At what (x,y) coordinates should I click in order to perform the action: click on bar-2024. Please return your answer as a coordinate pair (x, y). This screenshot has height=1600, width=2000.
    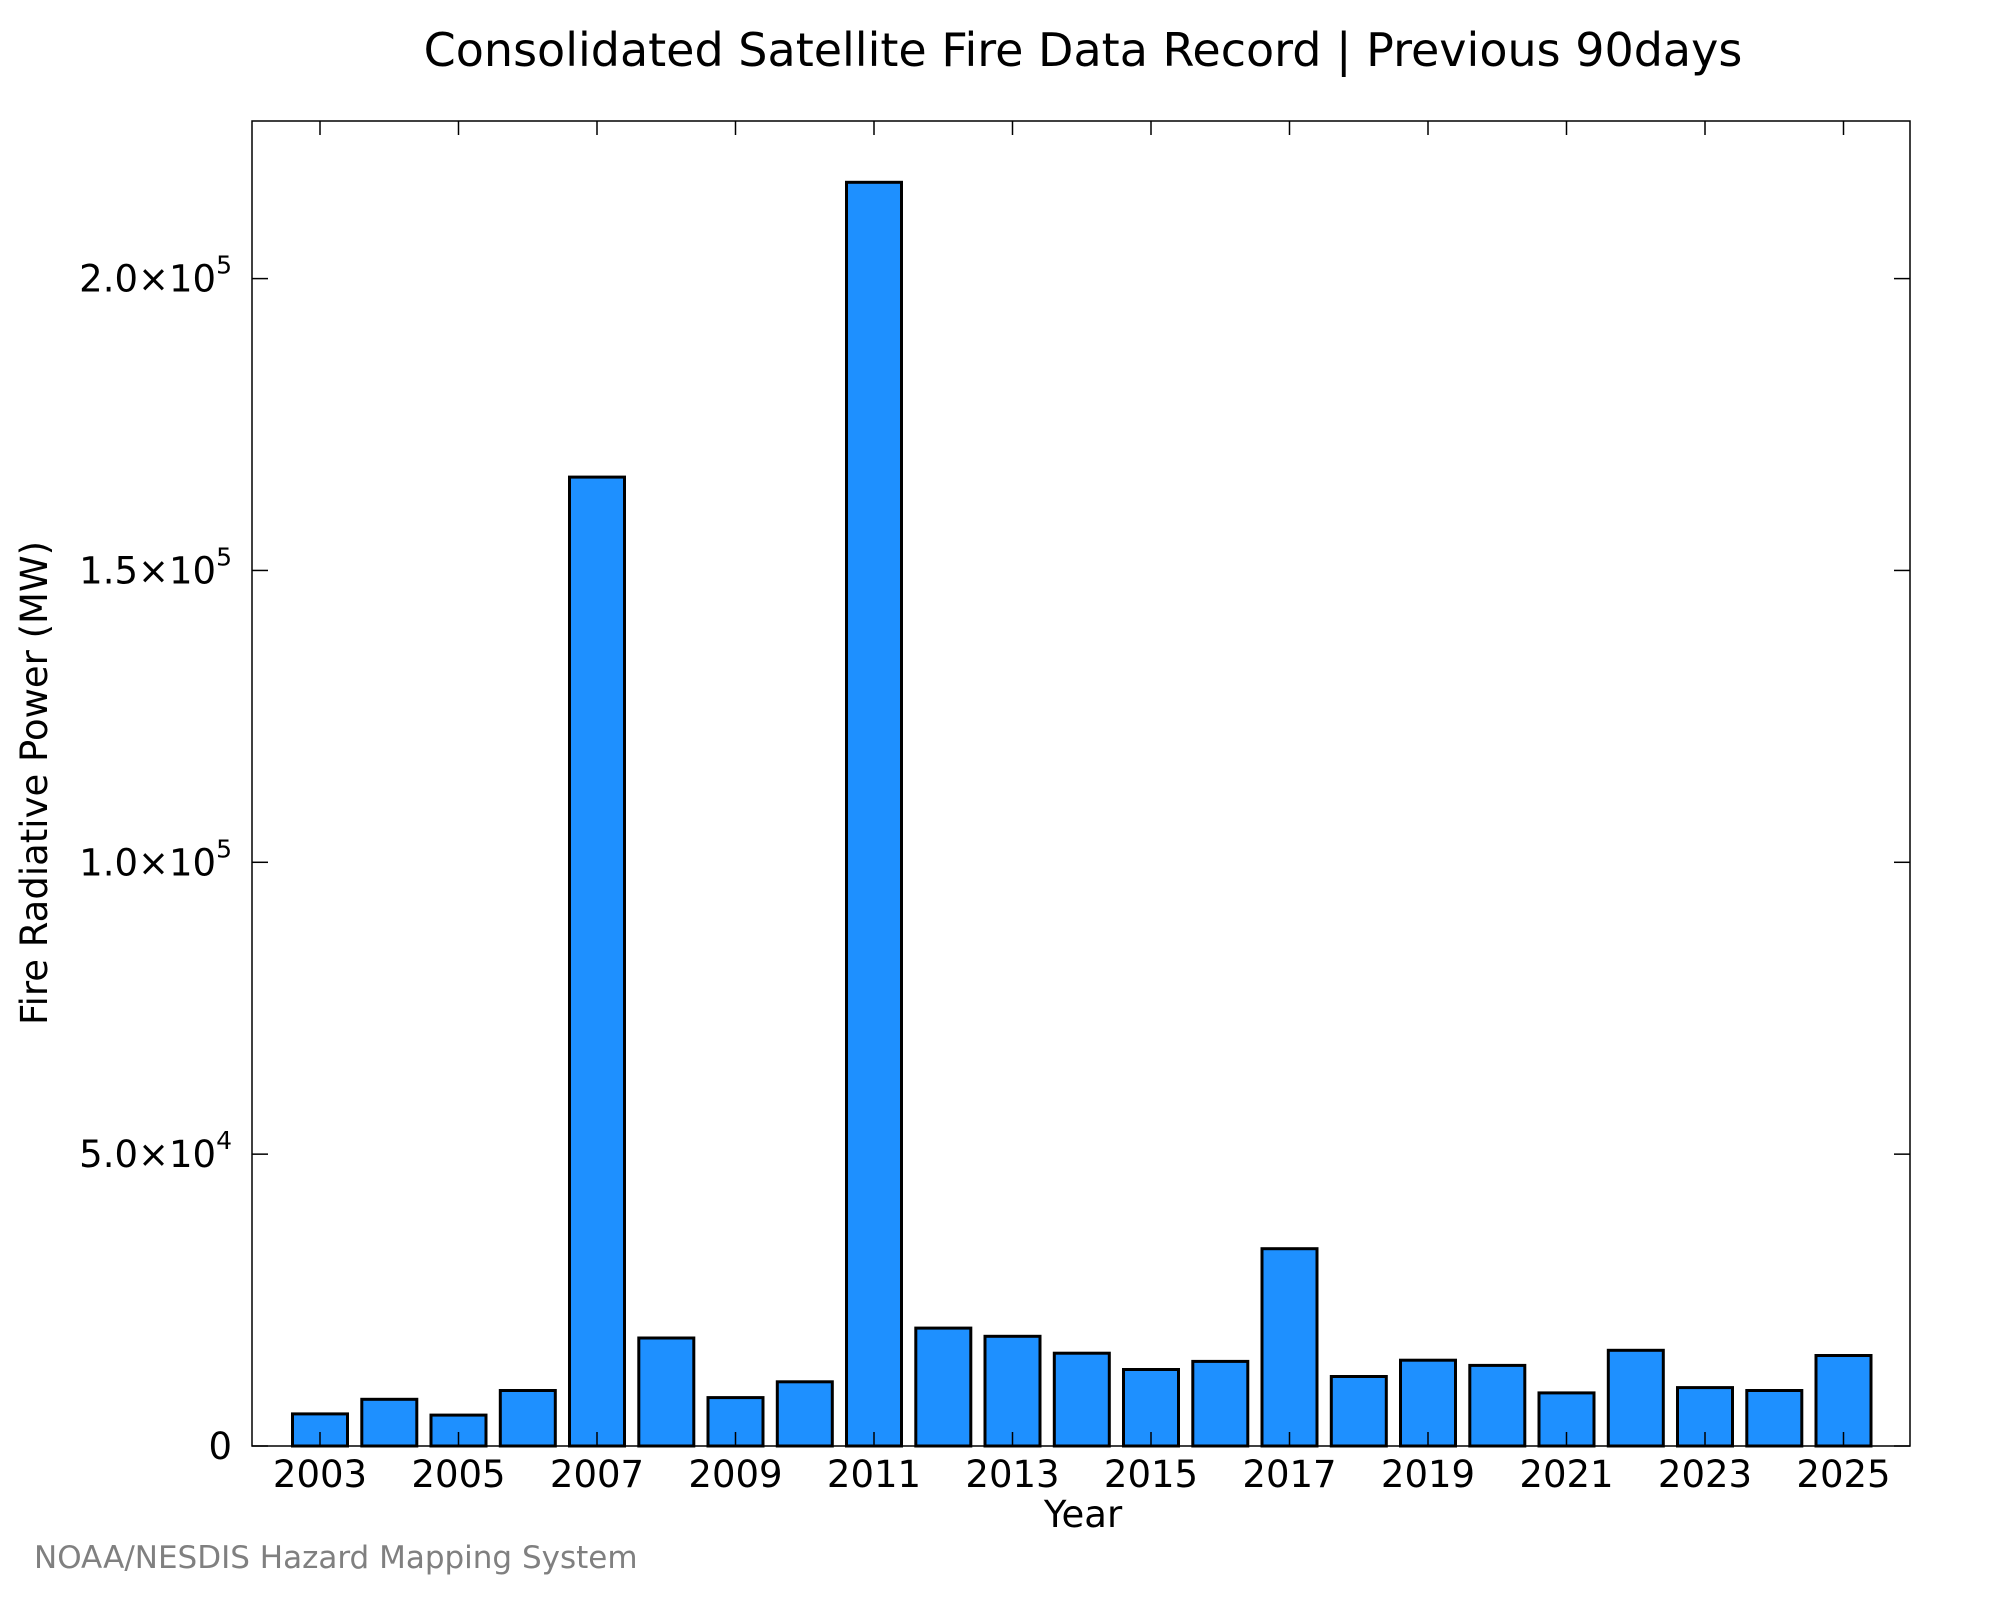
    Looking at the image, I should click on (1774, 1418).